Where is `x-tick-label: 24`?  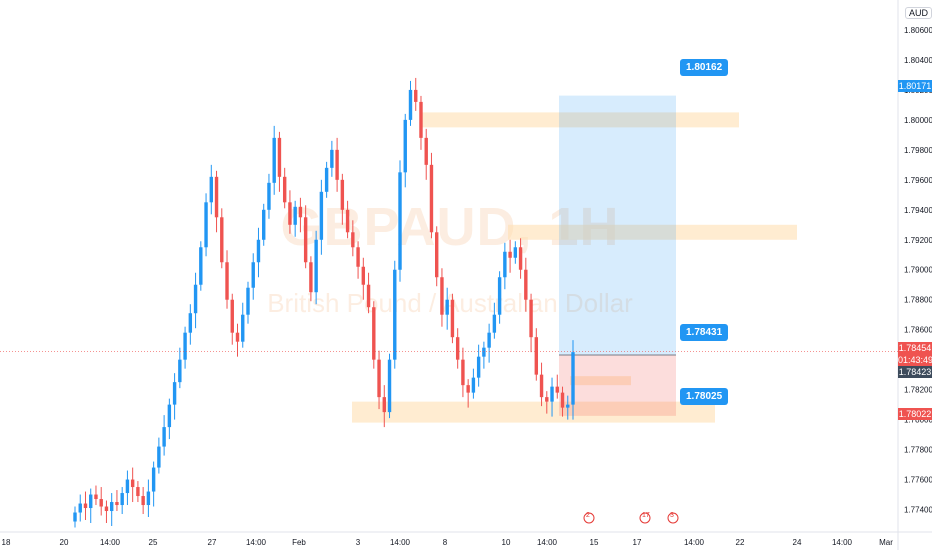
x-tick-label: 24 is located at coordinates (797, 542).